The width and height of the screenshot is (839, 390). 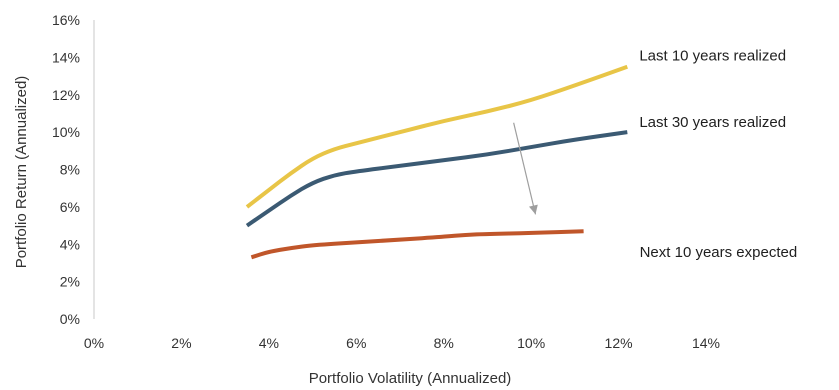 I want to click on x-tick-label: 10%, so click(x=531, y=343).